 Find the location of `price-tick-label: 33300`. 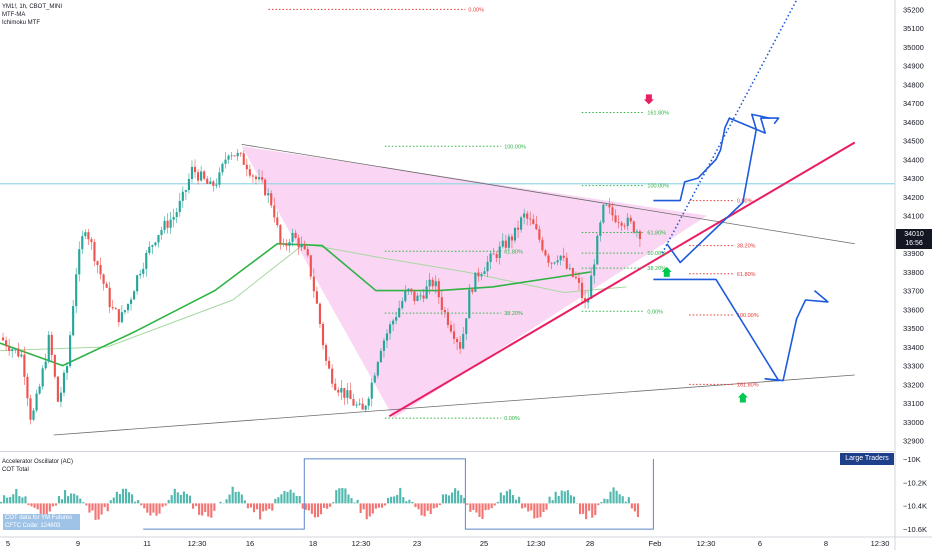

price-tick-label: 33300 is located at coordinates (913, 366).